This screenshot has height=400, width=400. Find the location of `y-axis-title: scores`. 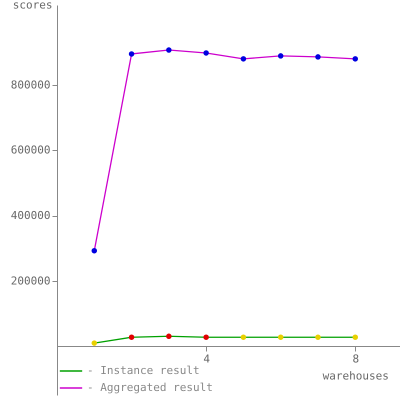

y-axis-title: scores is located at coordinates (32, 6).